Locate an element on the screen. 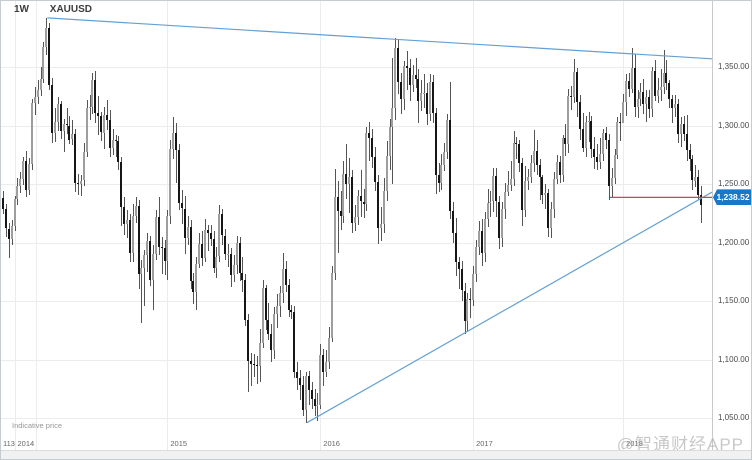 The image size is (752, 460). year-tick-label: 2014 is located at coordinates (26, 443).